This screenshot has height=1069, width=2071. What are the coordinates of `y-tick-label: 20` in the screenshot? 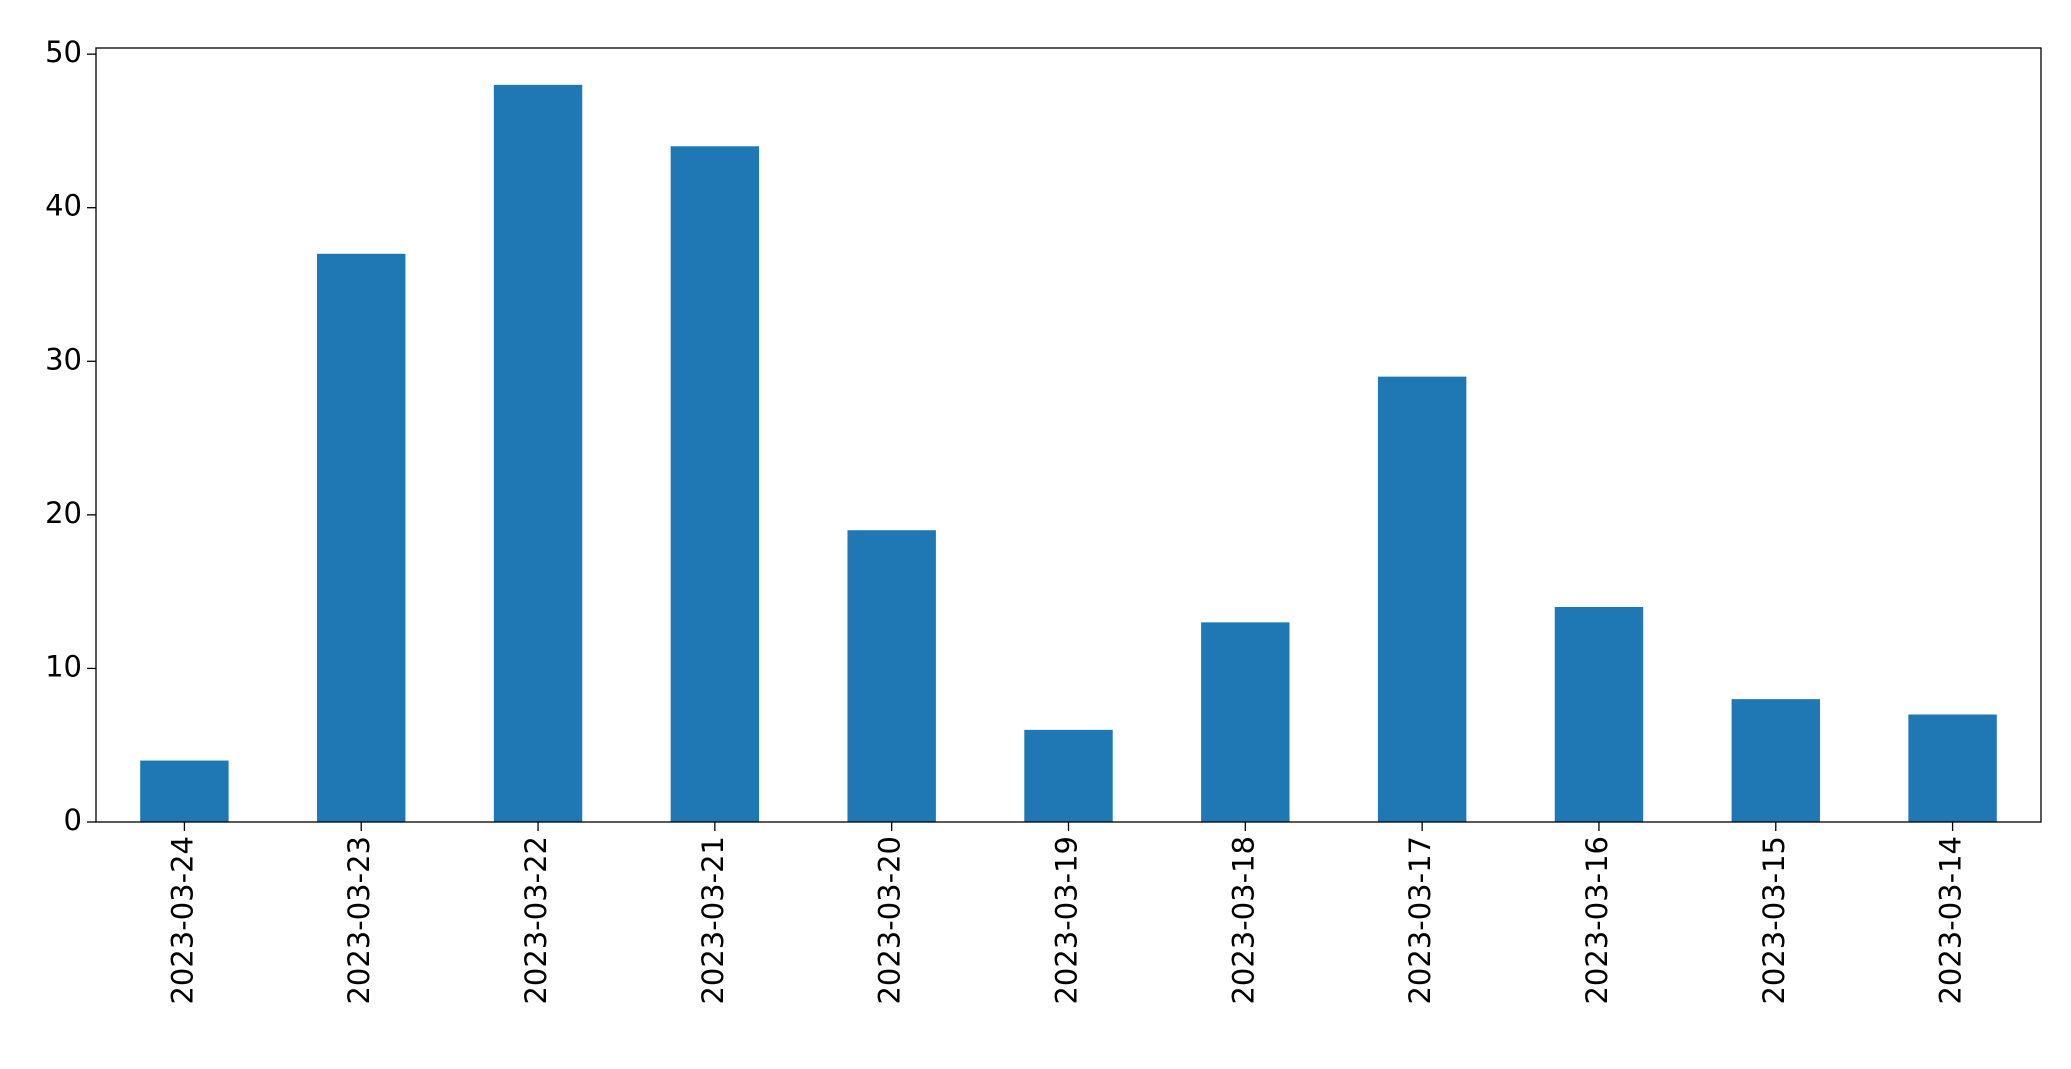 It's located at (63, 513).